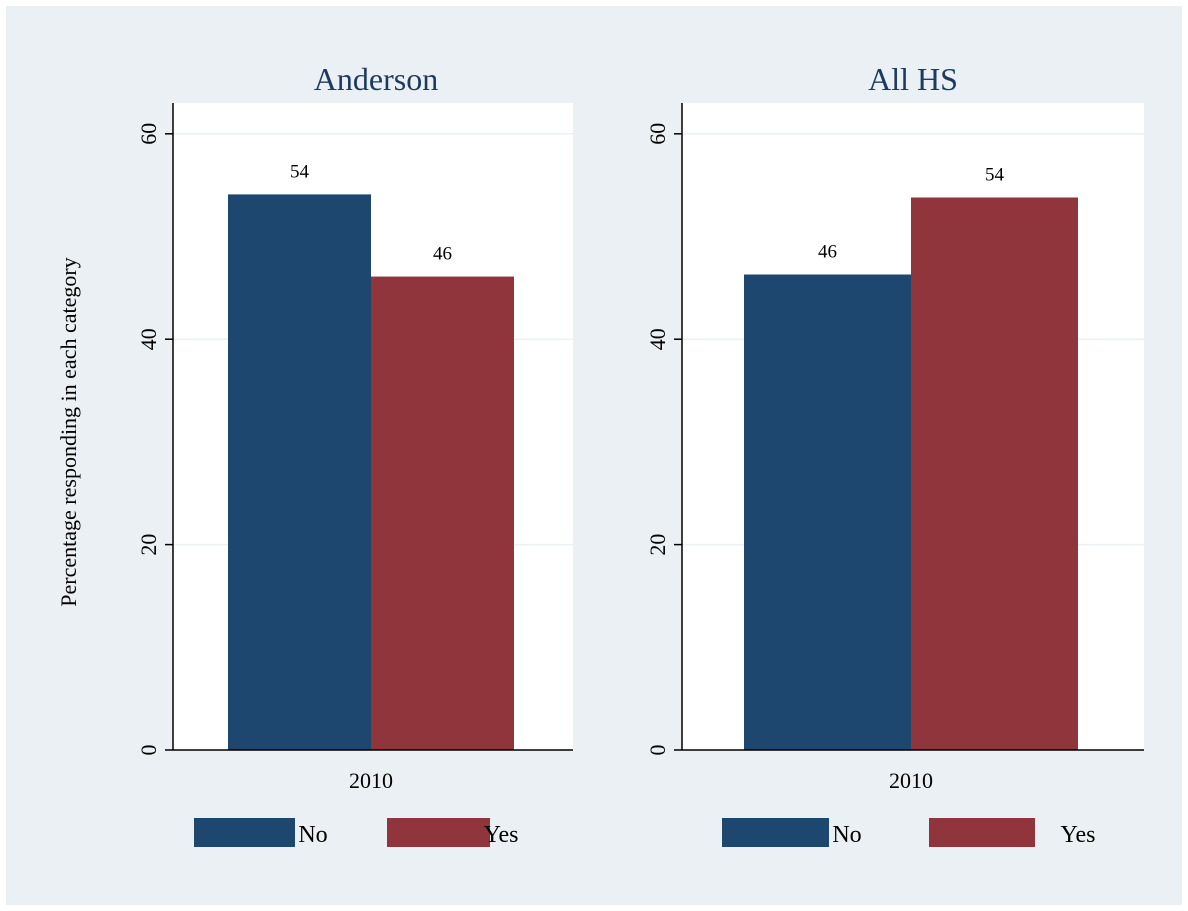  Describe the element at coordinates (148, 134) in the screenshot. I see `y-tick-label-1-60: 60` at that location.